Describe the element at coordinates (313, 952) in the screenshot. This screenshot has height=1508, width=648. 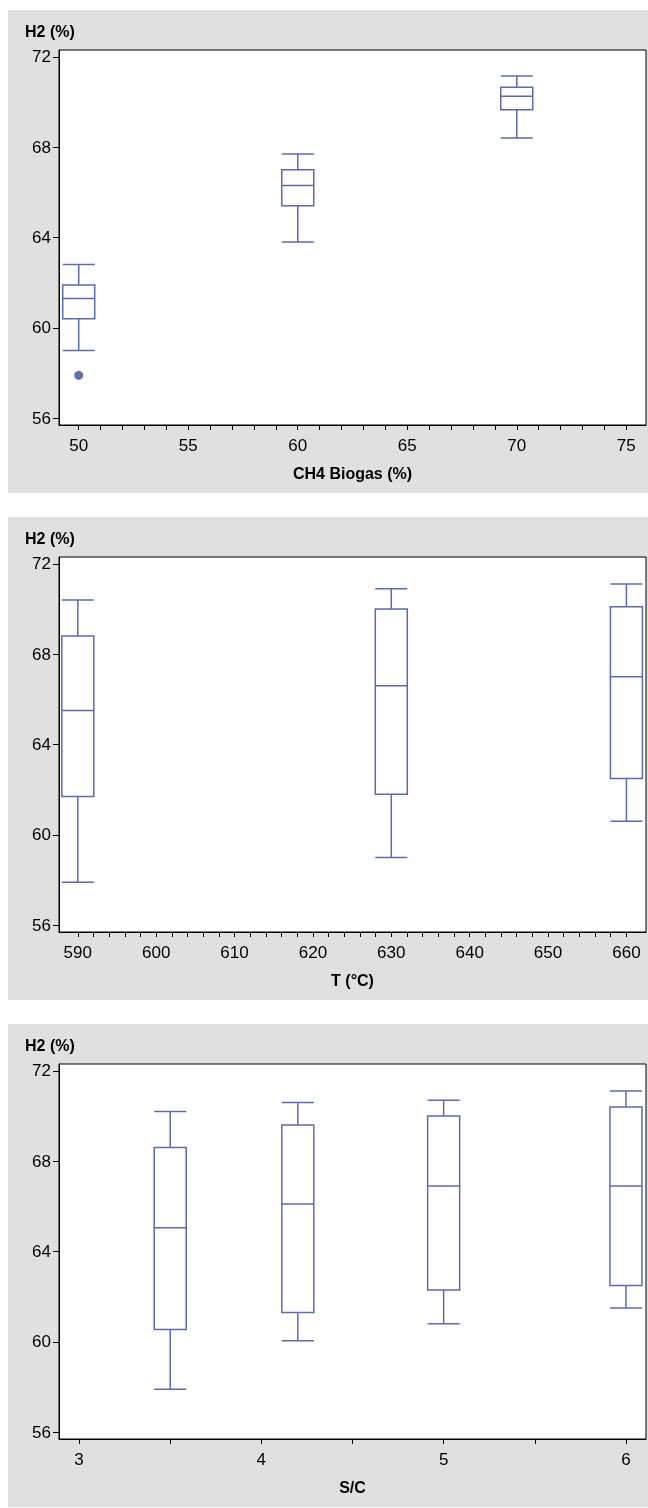
I see `x-tick-label: 620` at that location.